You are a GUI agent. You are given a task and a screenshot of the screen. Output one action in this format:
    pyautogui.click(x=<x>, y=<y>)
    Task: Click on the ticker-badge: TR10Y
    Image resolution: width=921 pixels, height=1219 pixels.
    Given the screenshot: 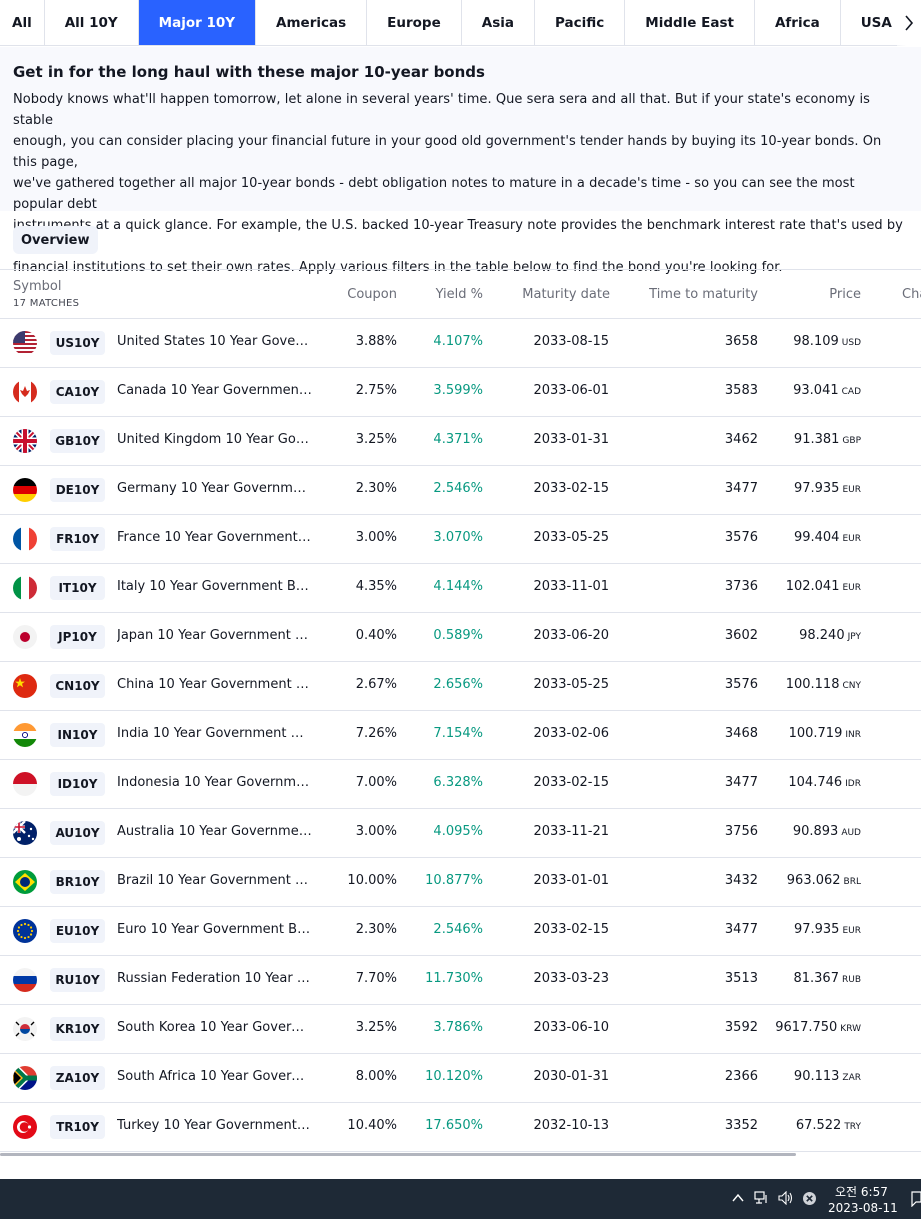 What is the action you would take?
    pyautogui.click(x=77, y=1127)
    